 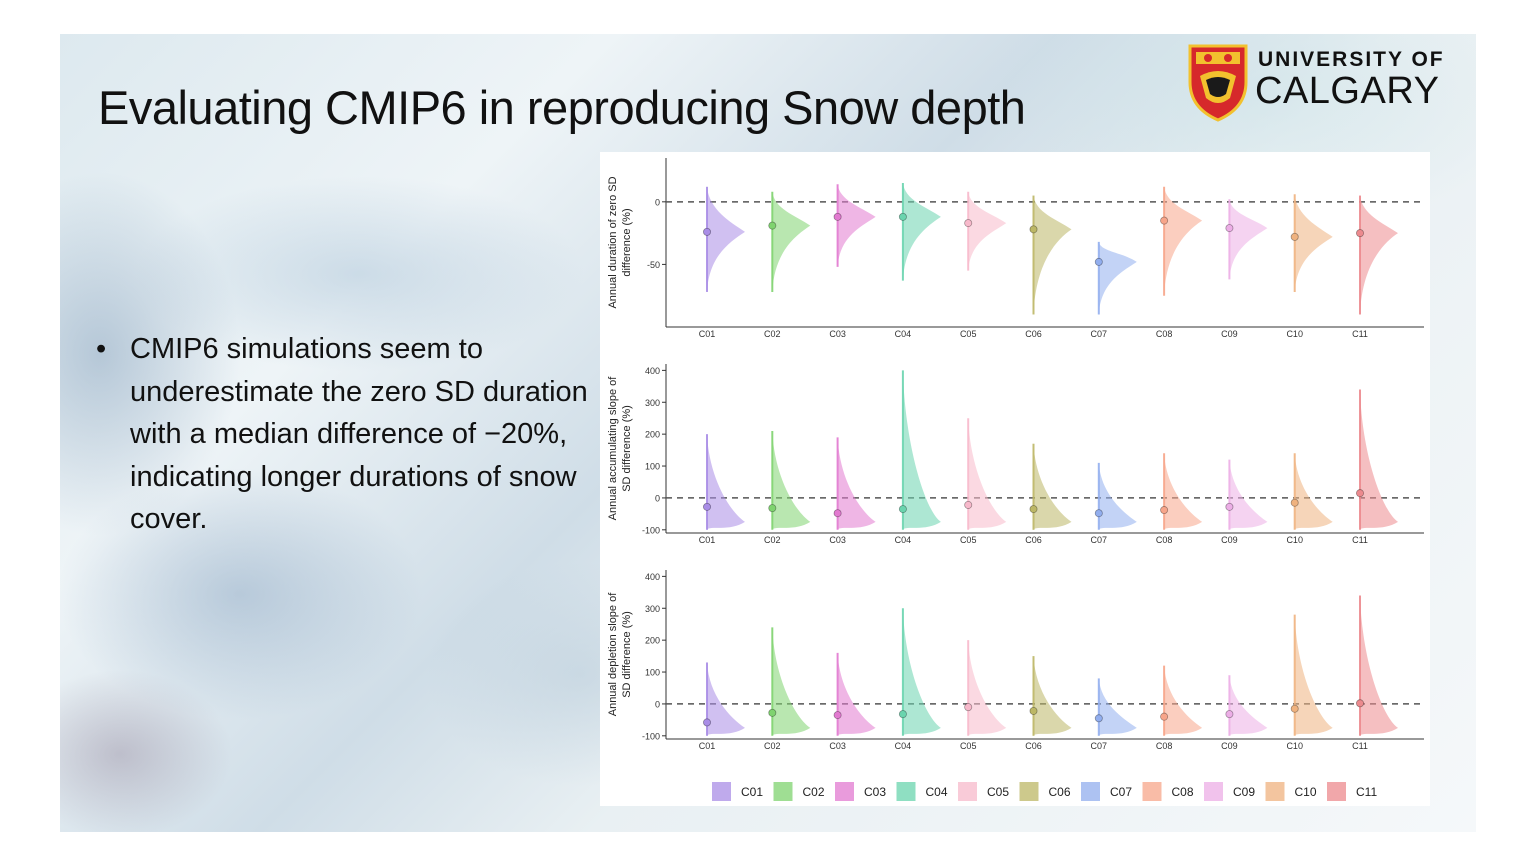 I want to click on y-axis-label: difference (%), so click(x=627, y=242).